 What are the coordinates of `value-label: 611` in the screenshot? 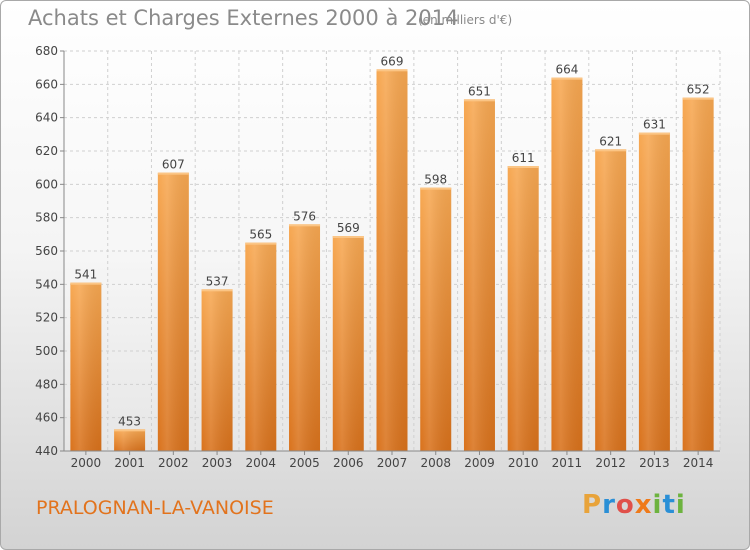 It's located at (523, 158).